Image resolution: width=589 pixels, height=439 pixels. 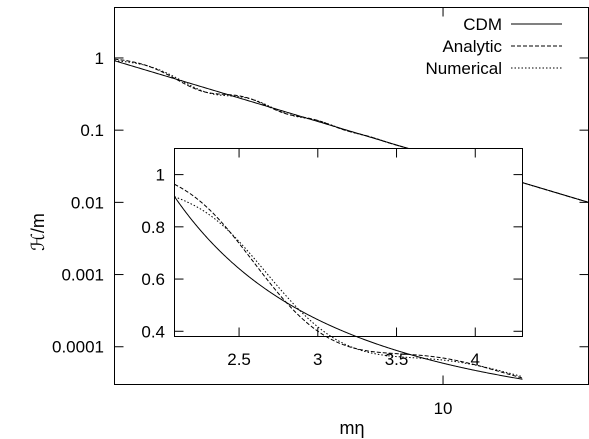 I want to click on inset-y-tick-label: 0.6, so click(x=153, y=279).